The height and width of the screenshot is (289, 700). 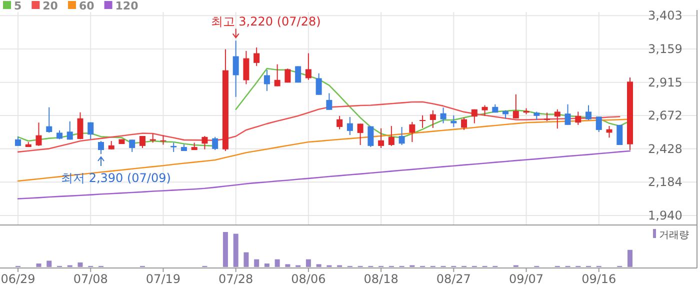 I want to click on legend-label: 20, so click(x=50, y=6).